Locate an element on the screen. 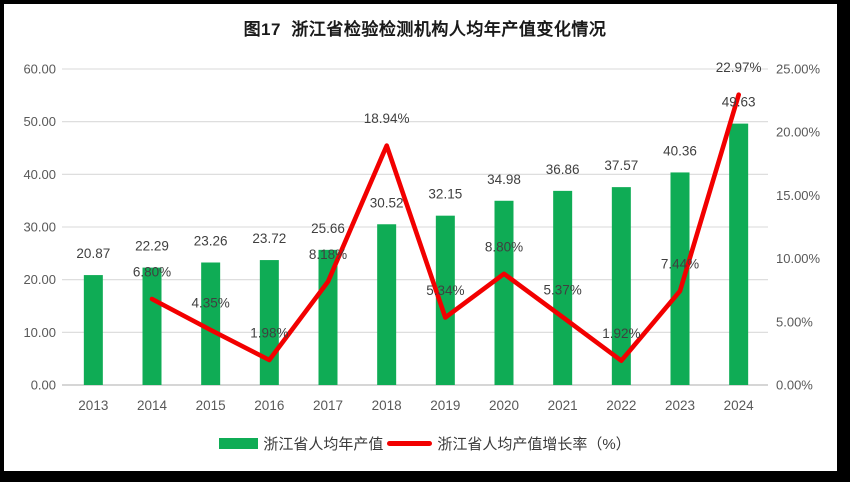 This screenshot has width=850, height=482. x-axis-label-2016: 2016 is located at coordinates (269, 405).